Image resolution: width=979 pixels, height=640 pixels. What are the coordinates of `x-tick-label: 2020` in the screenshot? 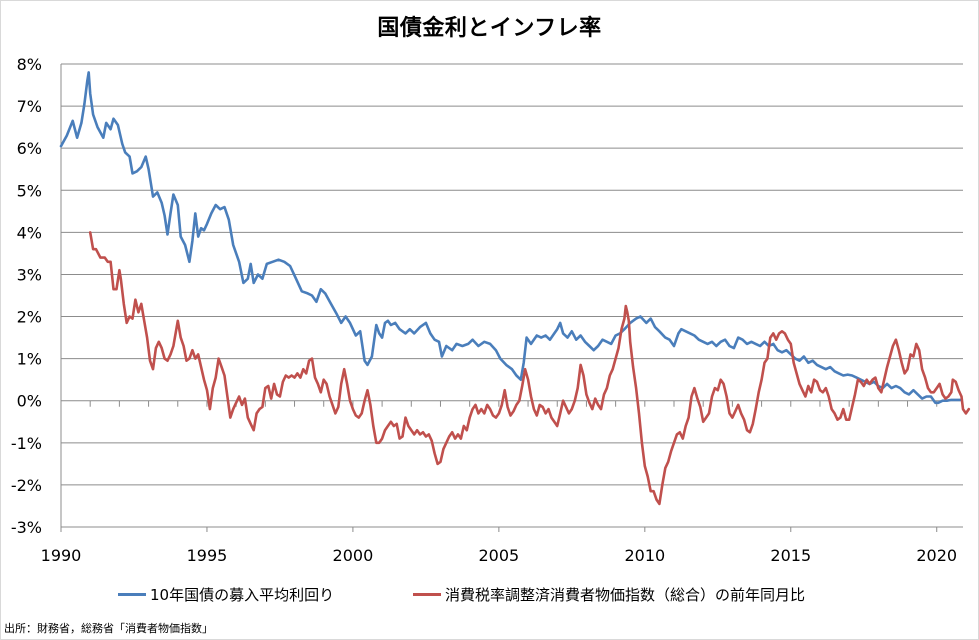 It's located at (936, 555).